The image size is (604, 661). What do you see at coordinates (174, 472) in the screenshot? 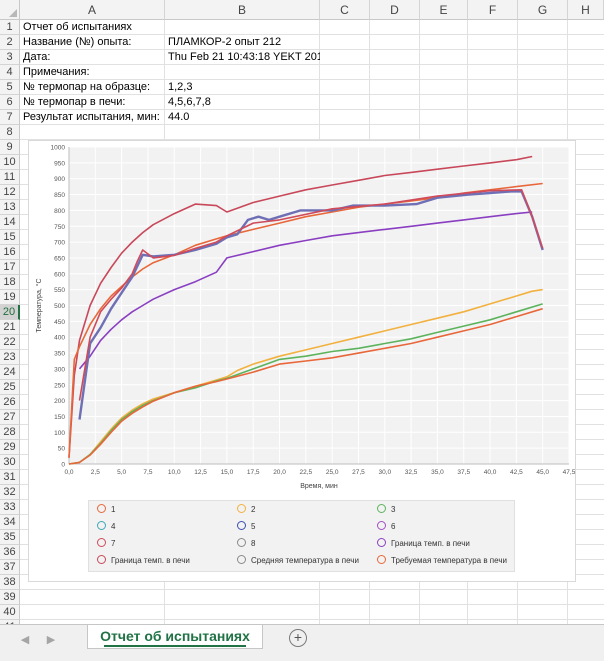
I see `x-tick-label: 10,0` at bounding box center [174, 472].